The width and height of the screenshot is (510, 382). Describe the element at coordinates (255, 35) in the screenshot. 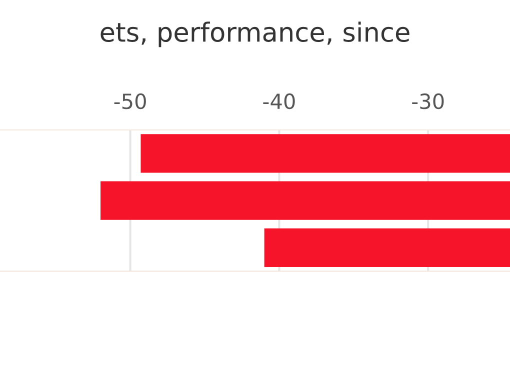

I see `chart-title: ets, performance, since` at that location.